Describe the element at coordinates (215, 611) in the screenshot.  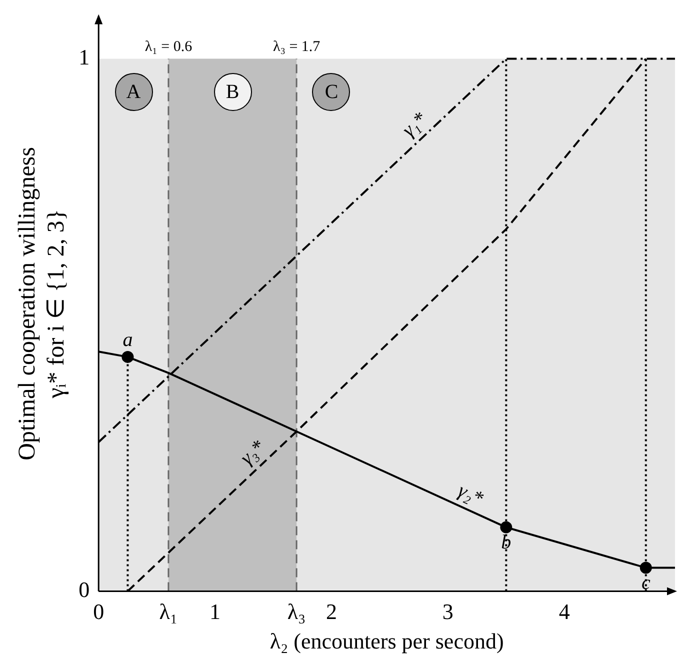
I see `x-tick-label: 1` at that location.